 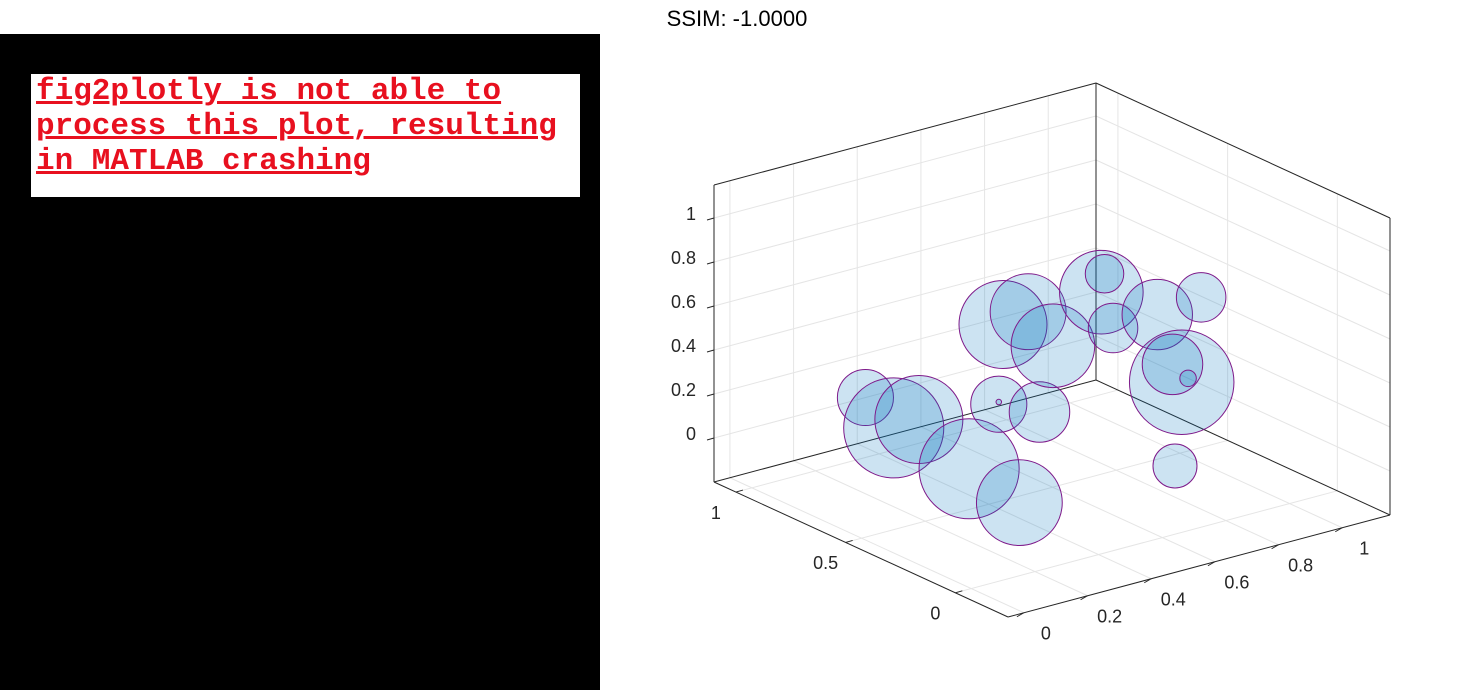 I want to click on x-tick-label: 0, so click(x=1046, y=634).